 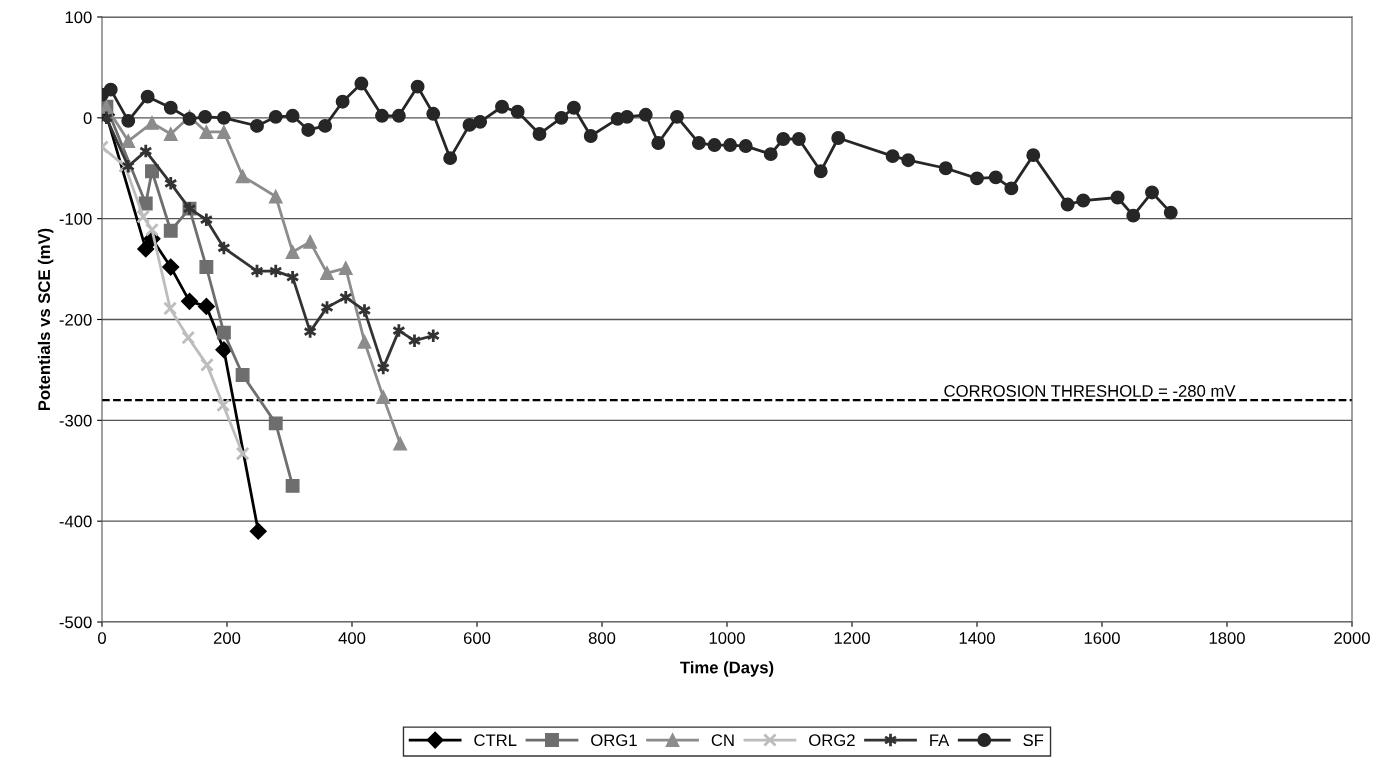 I want to click on legend-label: SF, so click(x=1033, y=740).